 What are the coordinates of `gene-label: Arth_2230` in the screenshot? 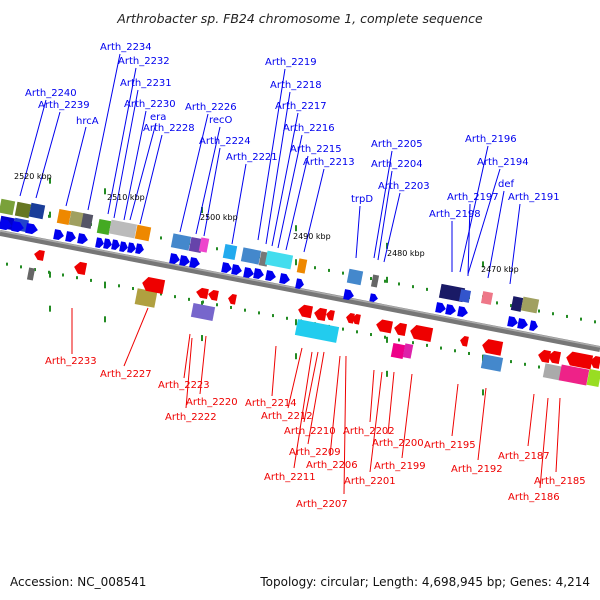 It's located at (150, 104).